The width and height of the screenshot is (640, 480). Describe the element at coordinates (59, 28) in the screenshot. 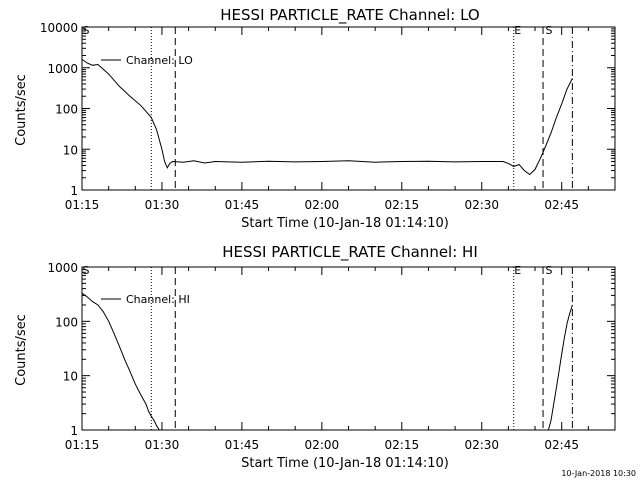

I see `y-tick-label: 10000` at that location.